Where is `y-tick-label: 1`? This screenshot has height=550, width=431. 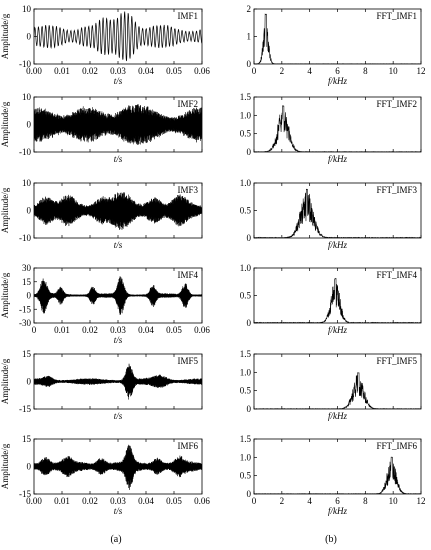 y-tick-label: 1 is located at coordinates (249, 37).